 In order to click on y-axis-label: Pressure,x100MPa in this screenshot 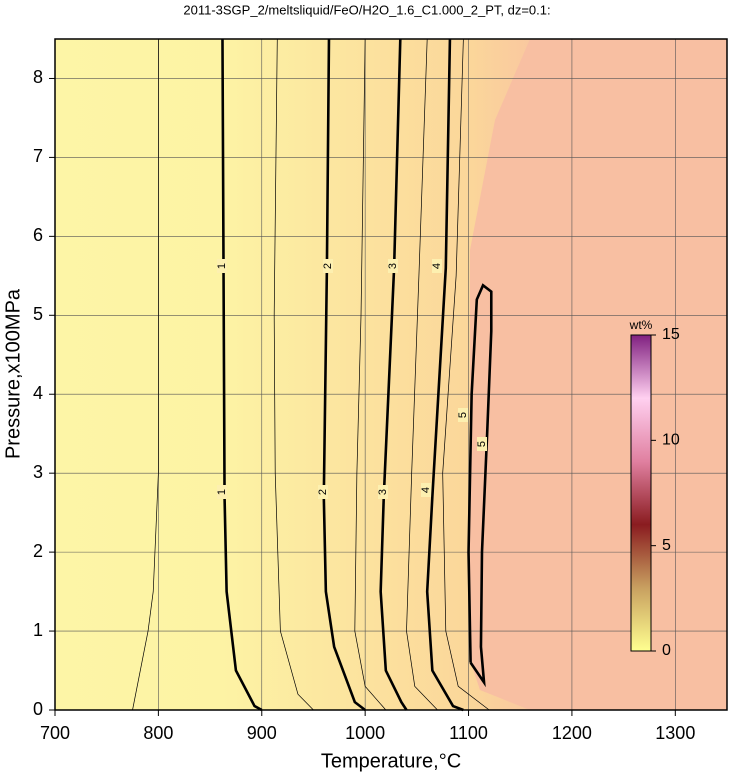, I will do `click(13, 373)`.